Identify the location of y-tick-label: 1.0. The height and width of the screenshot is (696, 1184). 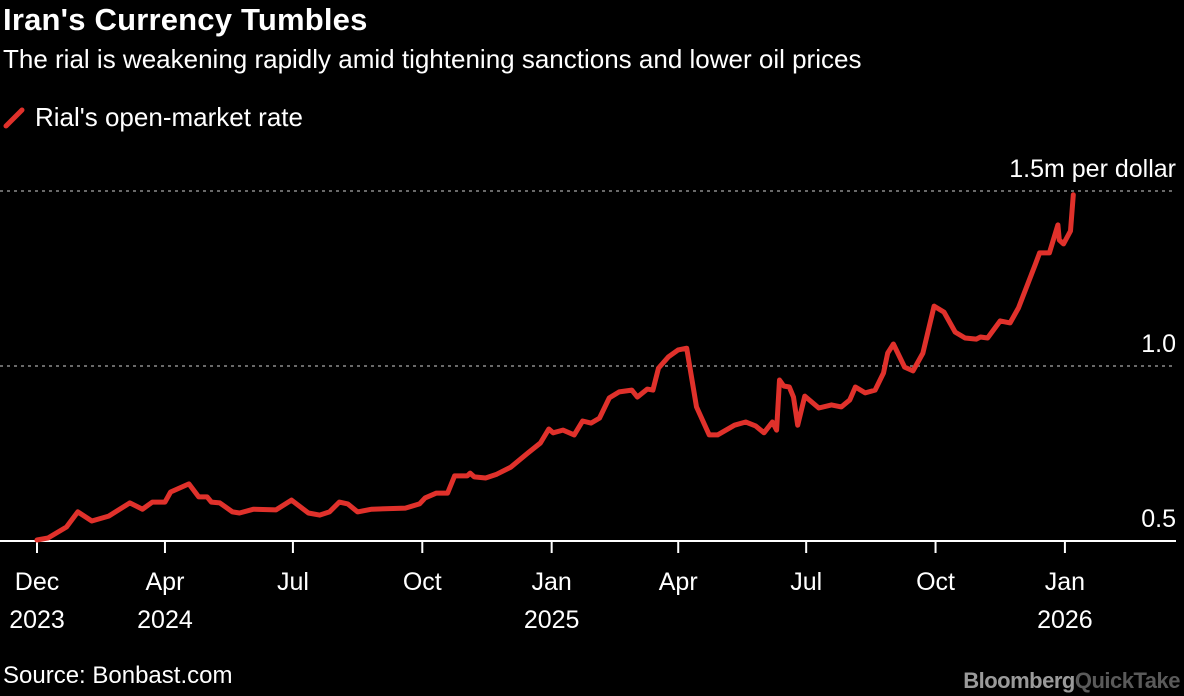
(1158, 344).